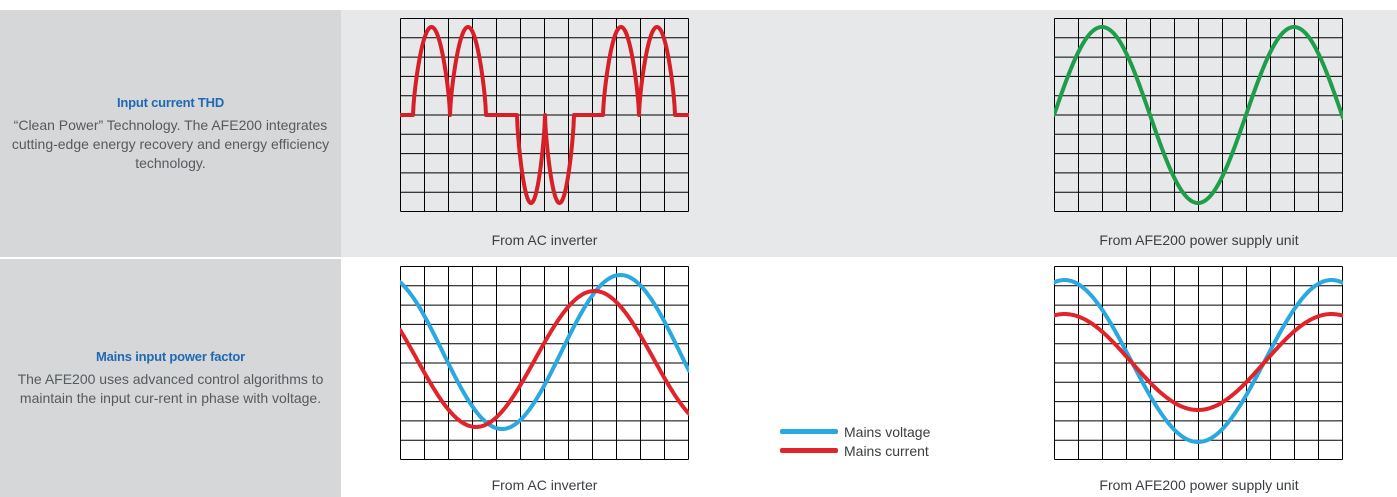 The image size is (1397, 497). What do you see at coordinates (544, 240) in the screenshot?
I see `caption-thd-ac-inverter: From AC inverter` at bounding box center [544, 240].